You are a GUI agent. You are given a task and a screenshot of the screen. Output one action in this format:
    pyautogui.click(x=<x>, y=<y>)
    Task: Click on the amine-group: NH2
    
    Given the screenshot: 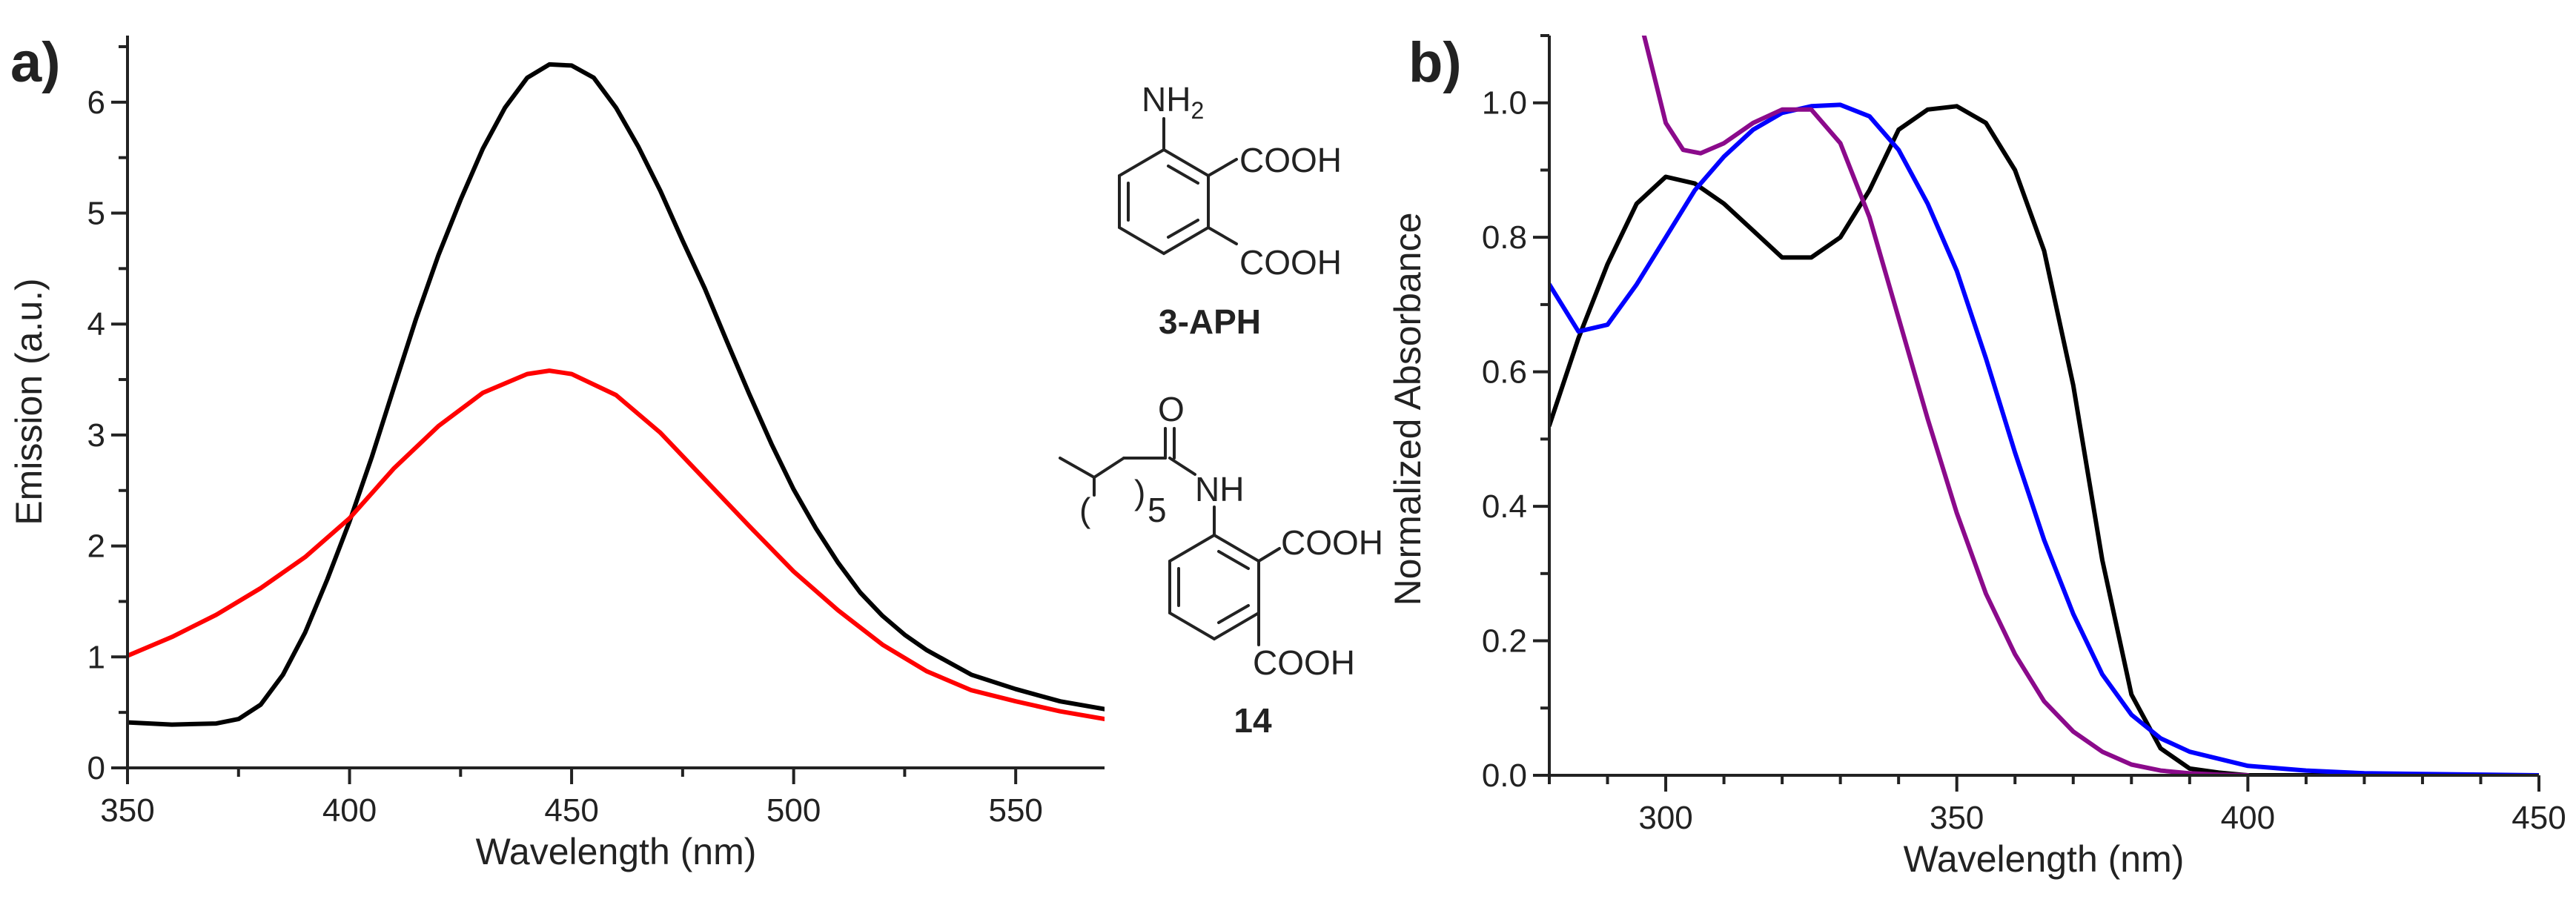 What is the action you would take?
    pyautogui.click(x=1173, y=102)
    